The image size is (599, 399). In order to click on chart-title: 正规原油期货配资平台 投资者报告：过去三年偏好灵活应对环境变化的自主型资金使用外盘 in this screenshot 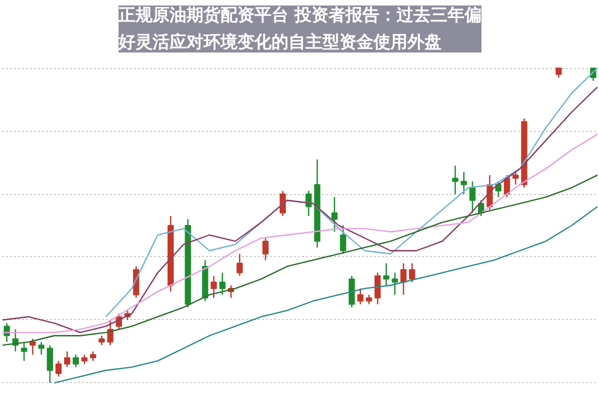, I will do `click(300, 29)`.